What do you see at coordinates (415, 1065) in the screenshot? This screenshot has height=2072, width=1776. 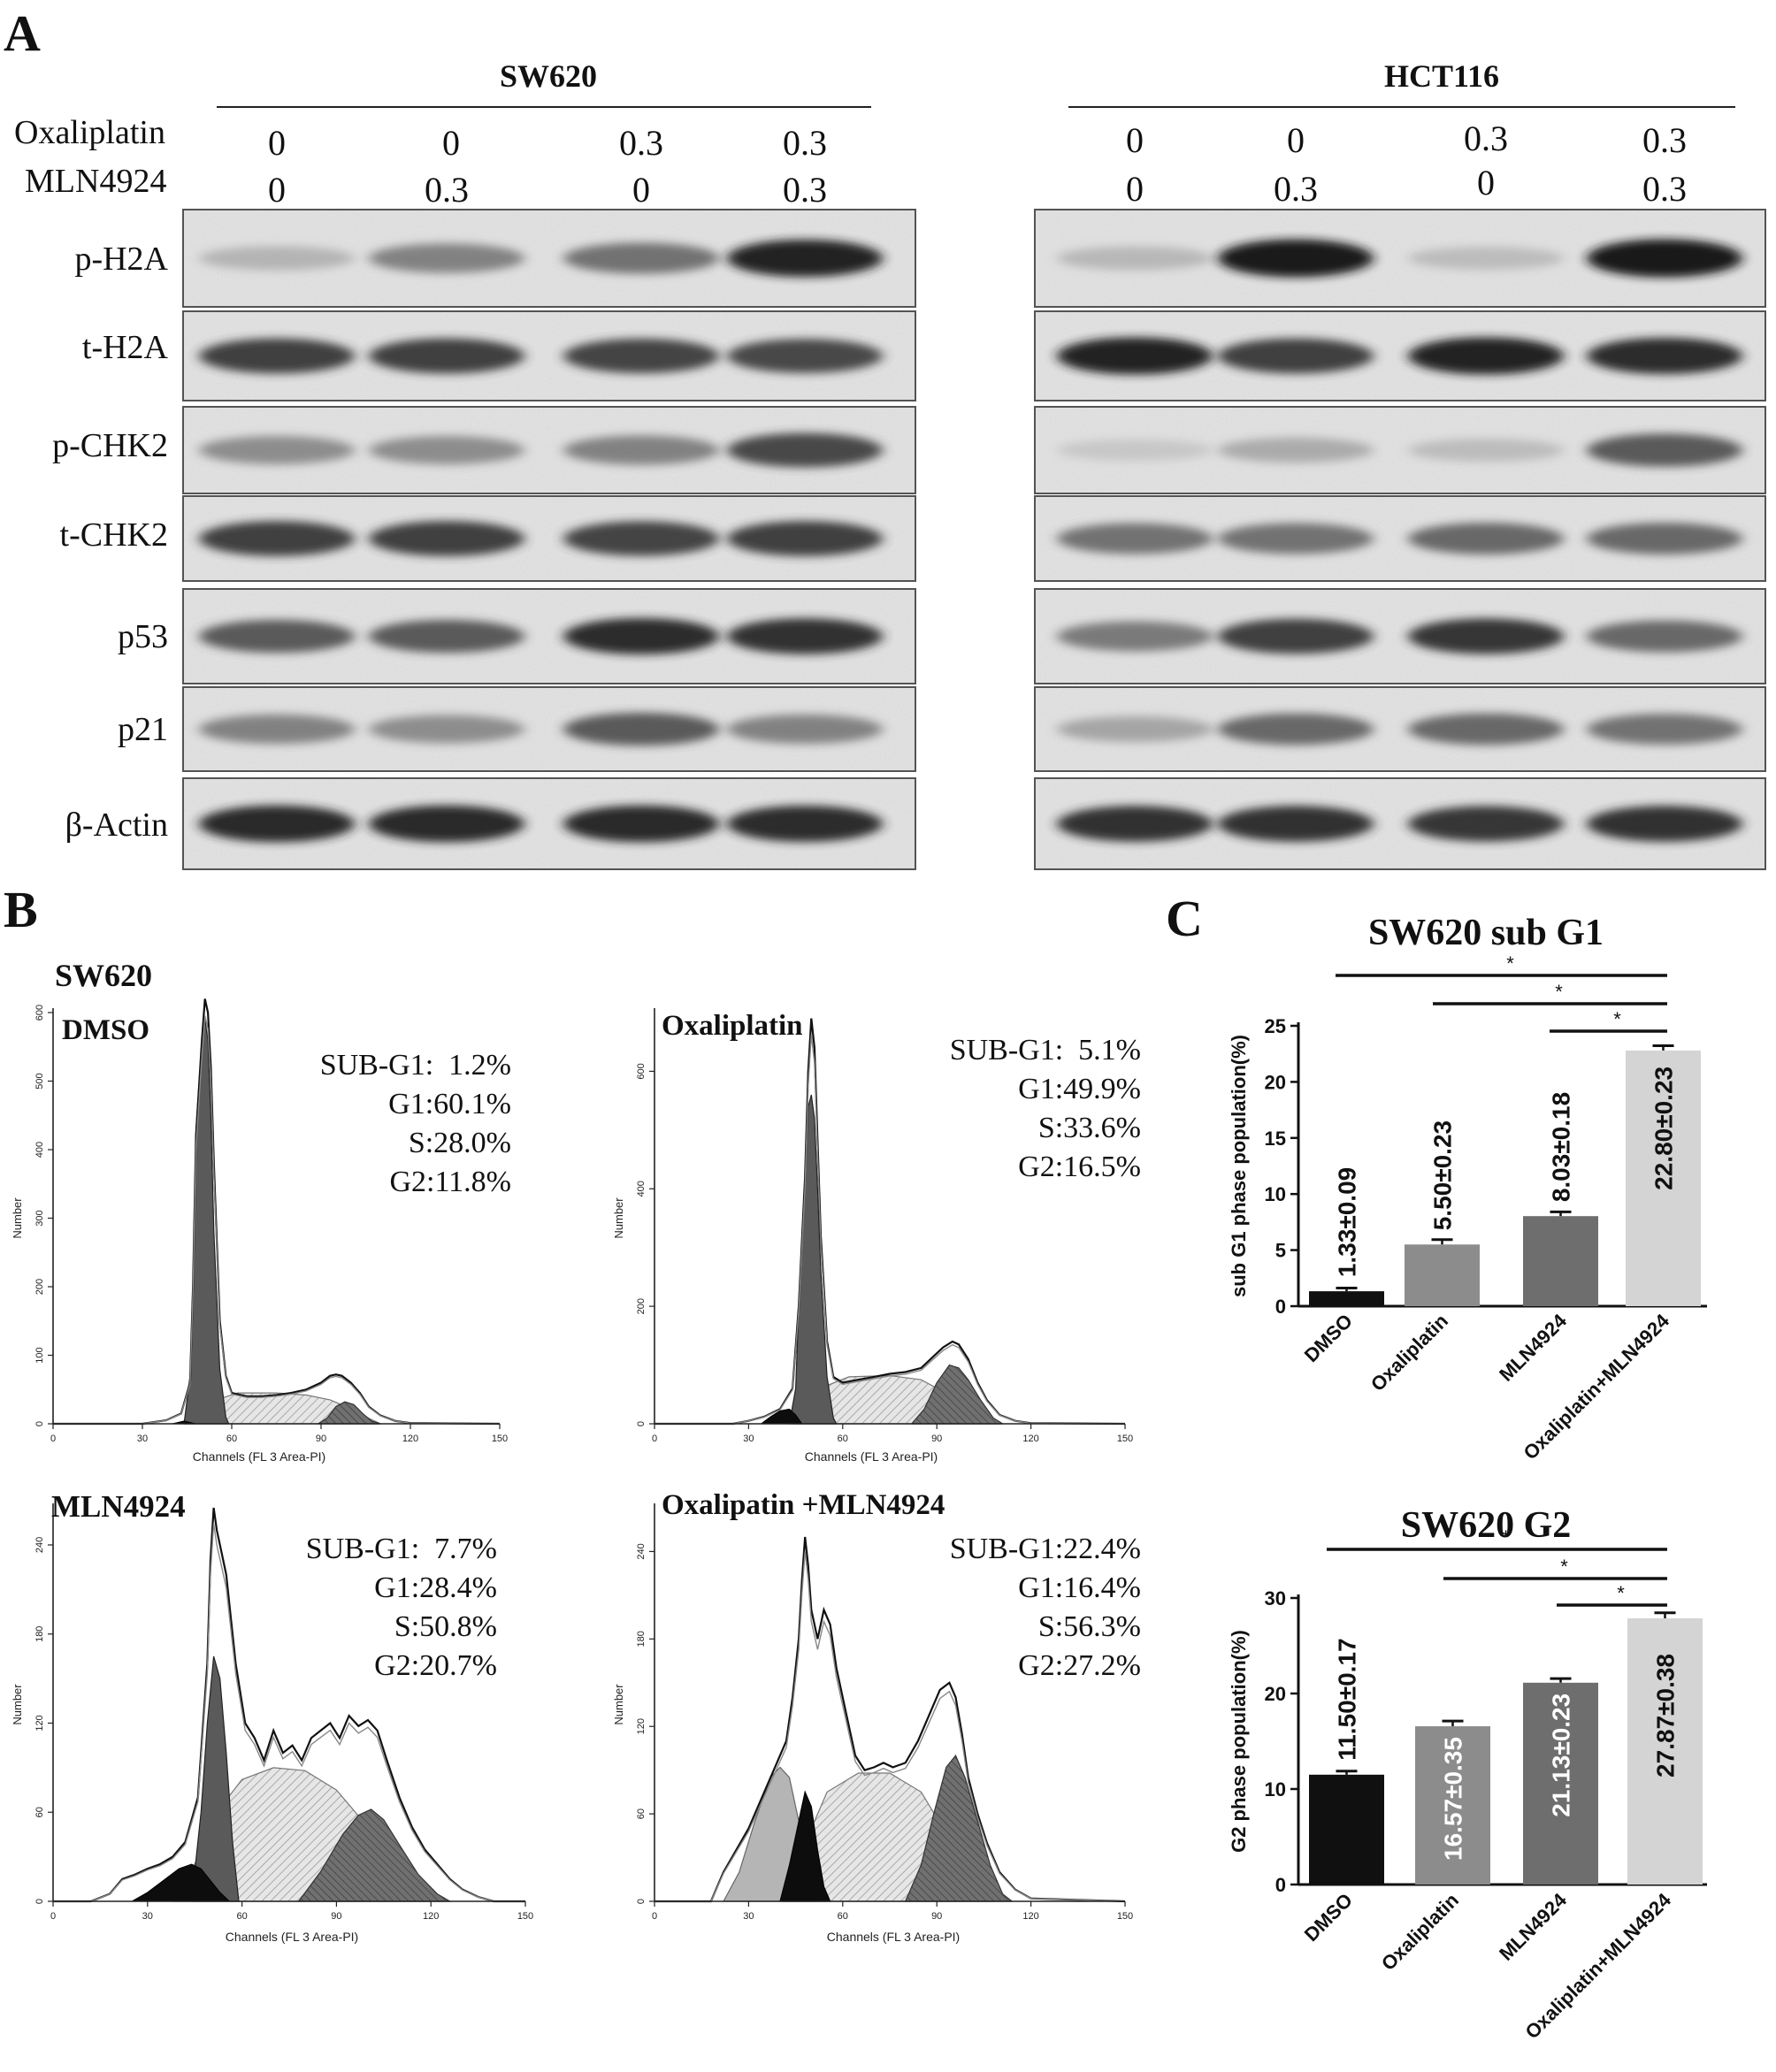 I see `phase-stat-1: SUB-G1: 1.2%` at bounding box center [415, 1065].